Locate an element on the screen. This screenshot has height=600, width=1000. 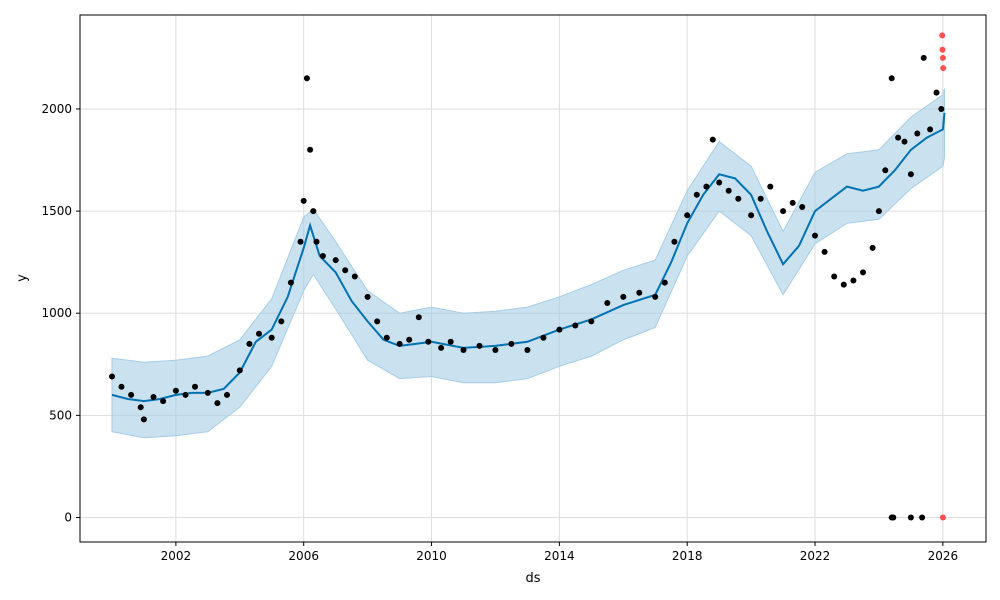
x-tick-label: 2002 is located at coordinates (176, 556).